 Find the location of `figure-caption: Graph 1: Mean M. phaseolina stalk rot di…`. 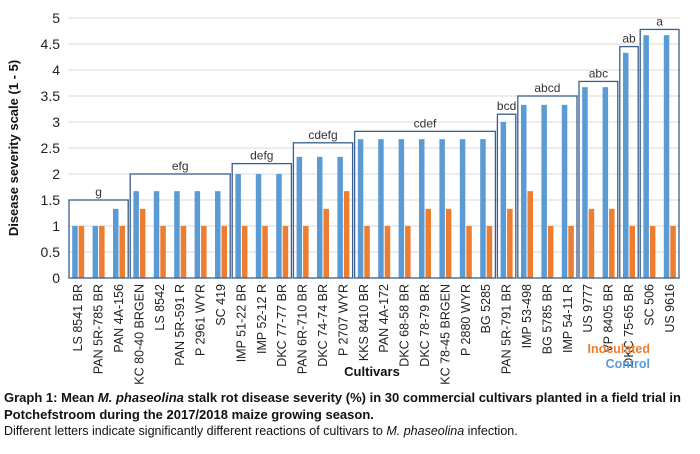

figure-caption: Graph 1: Mean M. phaseolina stalk rot di… is located at coordinates (351, 414).